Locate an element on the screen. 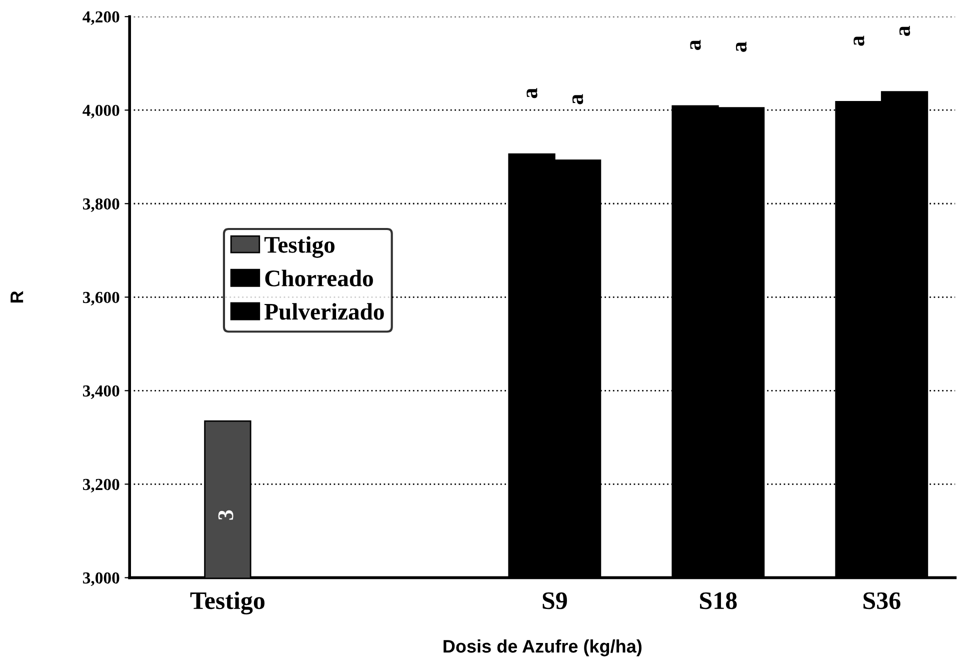 Image resolution: width=960 pixels, height=664 pixels. y-axis-title: R is located at coordinates (17, 296).